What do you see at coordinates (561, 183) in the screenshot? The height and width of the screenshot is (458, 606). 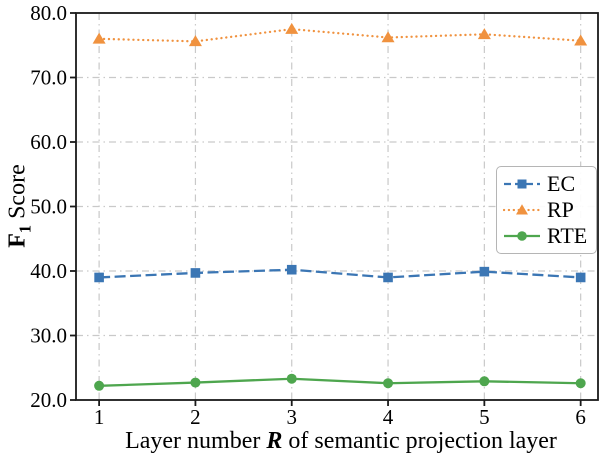 I see `legend-label-EC: EC` at bounding box center [561, 183].